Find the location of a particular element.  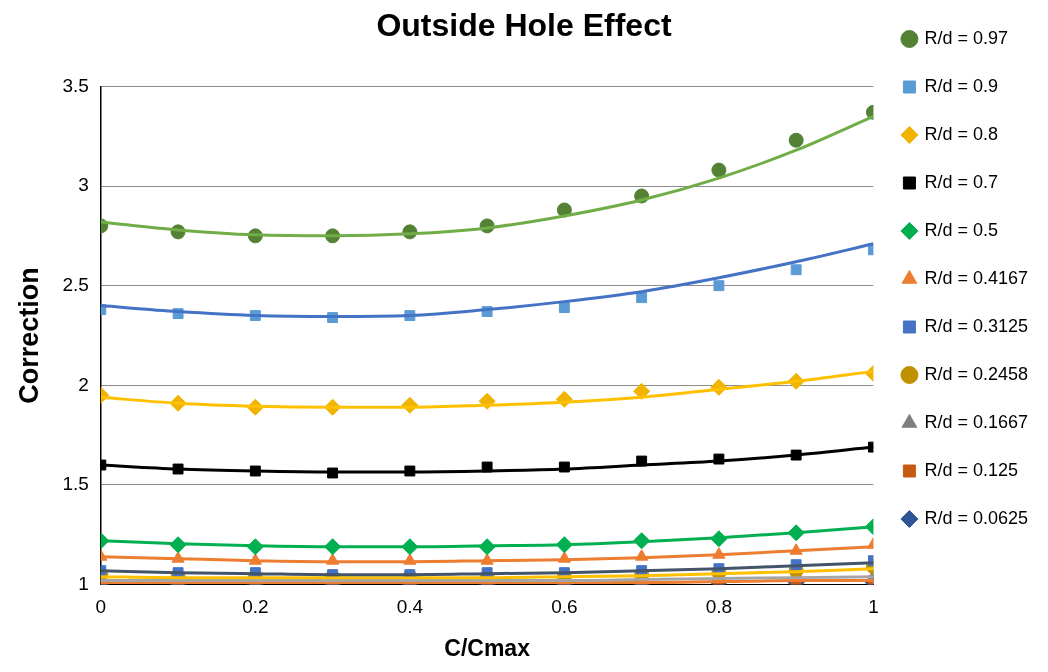

x-axis-title: C/Cmax is located at coordinates (487, 647).